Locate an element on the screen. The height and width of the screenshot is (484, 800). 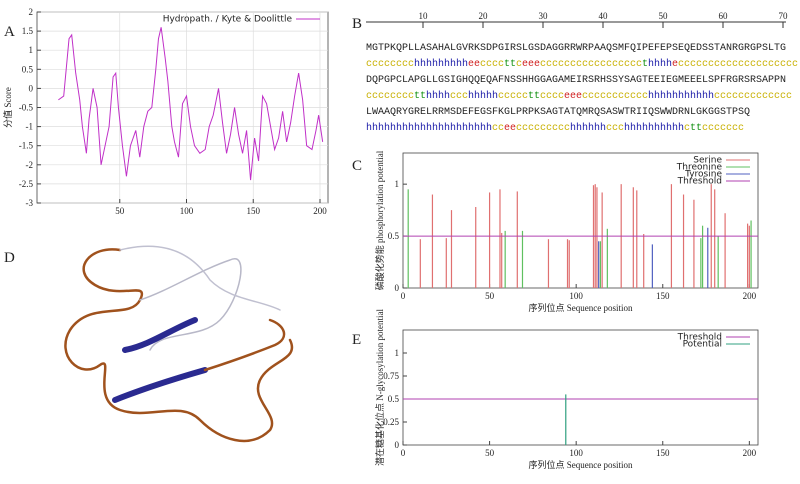
ruler-label: 10 is located at coordinates (424, 16).